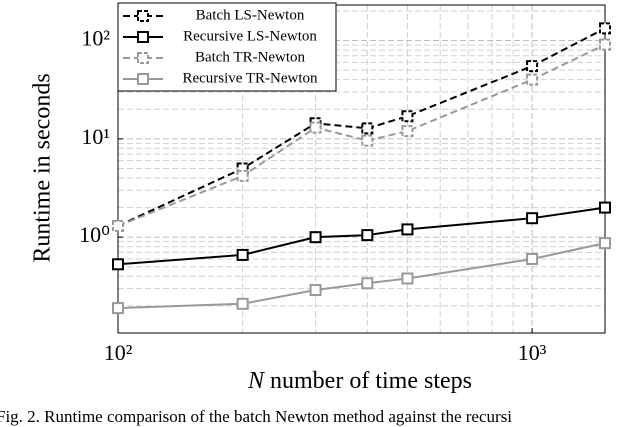 This screenshot has width=640, height=427. Describe the element at coordinates (95, 38) in the screenshot. I see `y-tick-label: 10²` at that location.